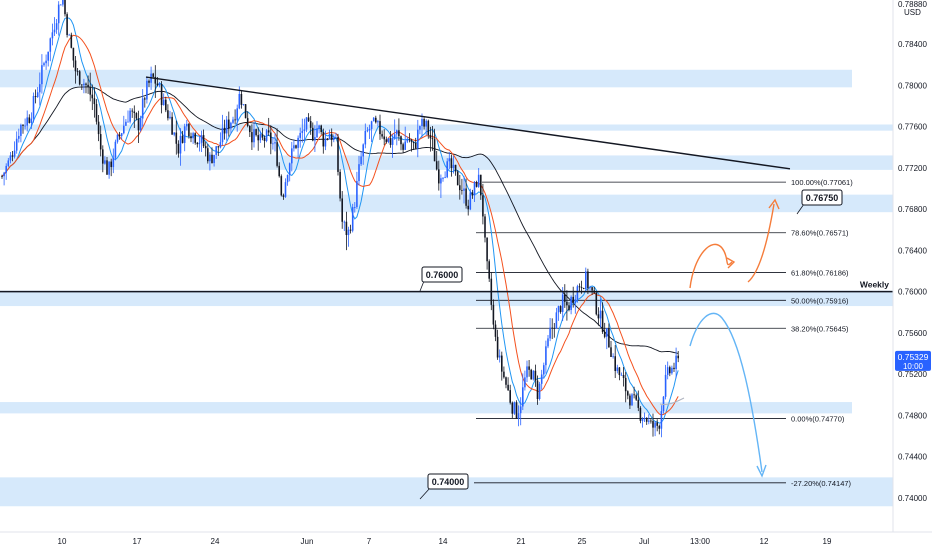 The image size is (932, 555). What do you see at coordinates (912, 250) in the screenshot?
I see `y-tick-label: 0.76400` at bounding box center [912, 250].